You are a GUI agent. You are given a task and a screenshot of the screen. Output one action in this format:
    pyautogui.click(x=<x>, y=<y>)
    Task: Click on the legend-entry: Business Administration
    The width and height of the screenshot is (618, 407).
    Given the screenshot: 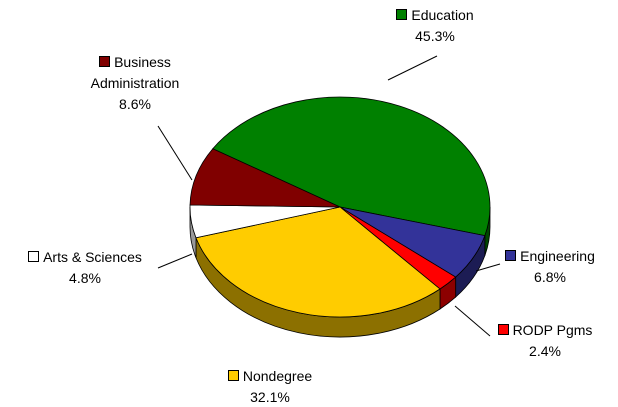 What is the action you would take?
    pyautogui.click(x=135, y=73)
    